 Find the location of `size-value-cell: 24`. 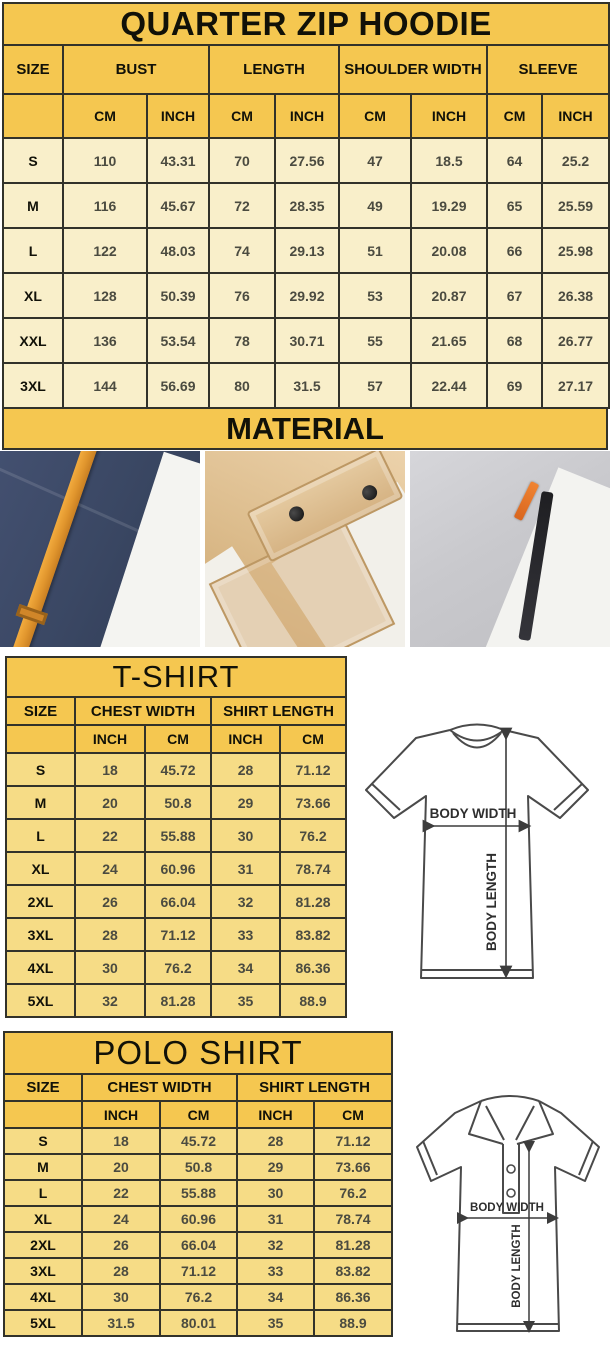

size-value-cell: 24 is located at coordinates (121, 1219).